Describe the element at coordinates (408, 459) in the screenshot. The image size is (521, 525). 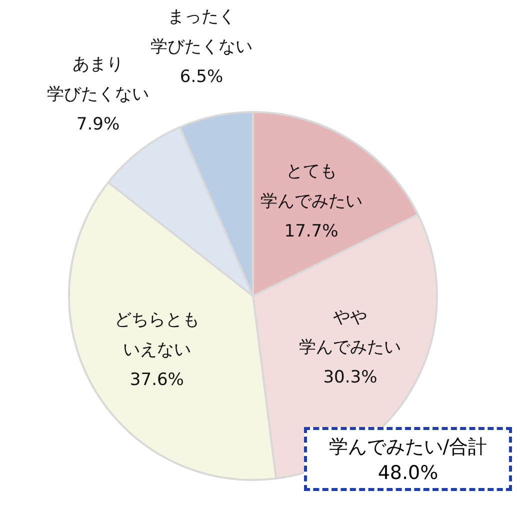
I see `text: 学んでみたい/合計 48.0%` at that location.